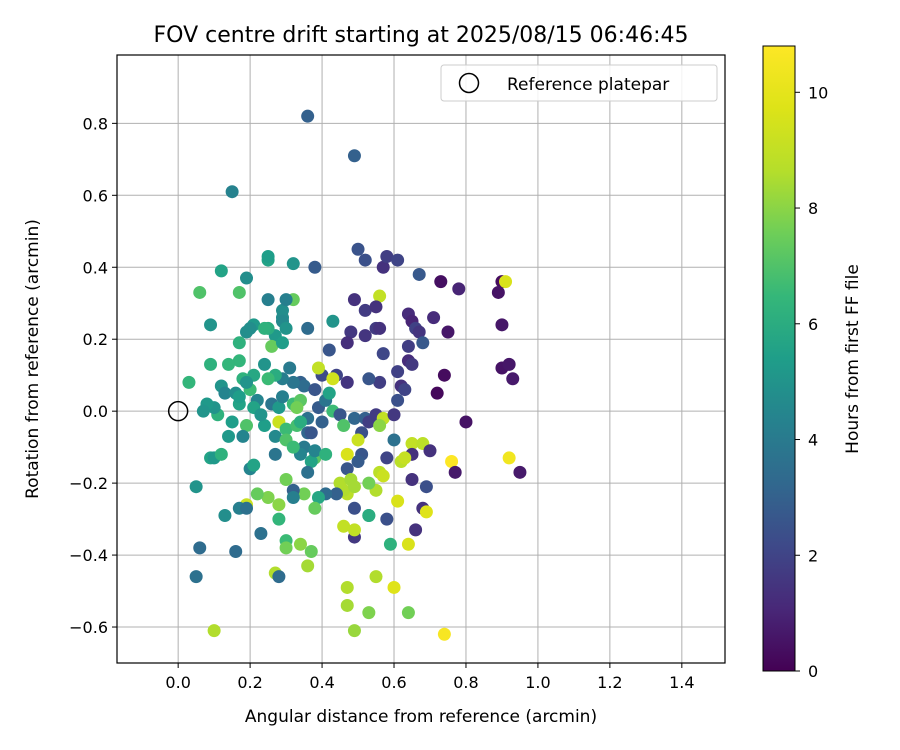 The height and width of the screenshot is (750, 900). What do you see at coordinates (88, 483) in the screenshot?
I see `y-tick-label: −0.2` at bounding box center [88, 483].